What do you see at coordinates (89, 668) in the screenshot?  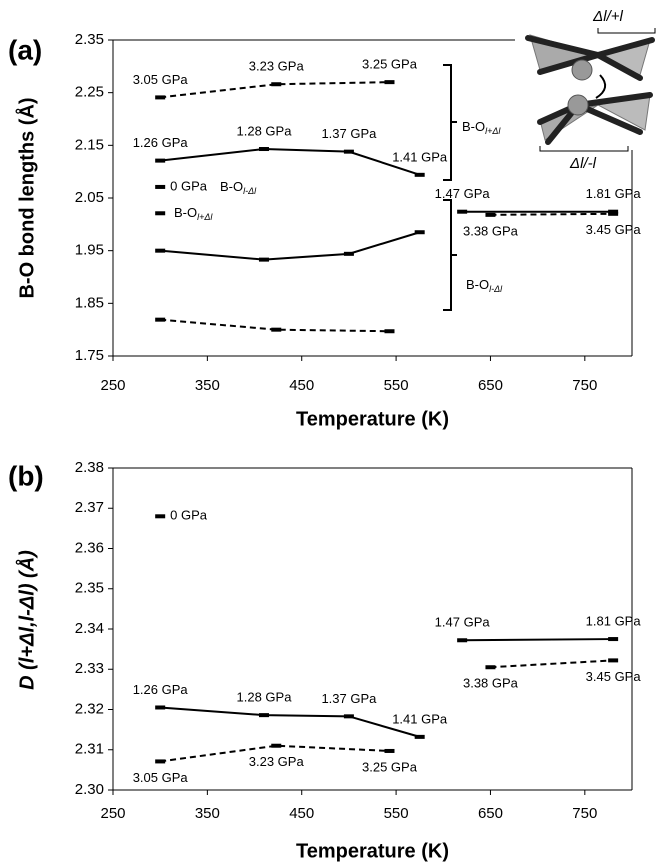 I see `y-tick-label: 2.33` at bounding box center [89, 668].